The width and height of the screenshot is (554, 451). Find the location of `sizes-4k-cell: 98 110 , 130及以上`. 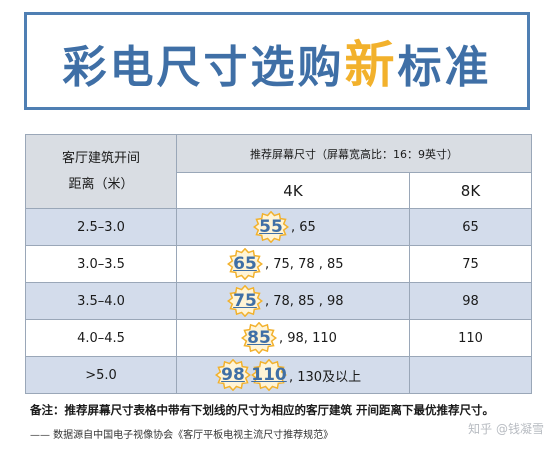

sizes-4k-cell: 98 110 , 130及以上 is located at coordinates (293, 375).